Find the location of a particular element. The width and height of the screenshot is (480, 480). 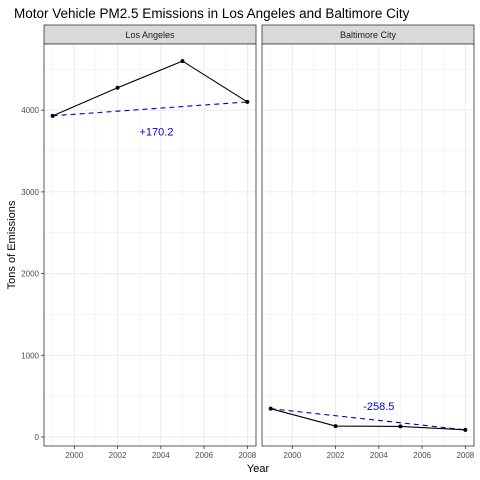

y-tick-label: 1000 is located at coordinates (30, 355).